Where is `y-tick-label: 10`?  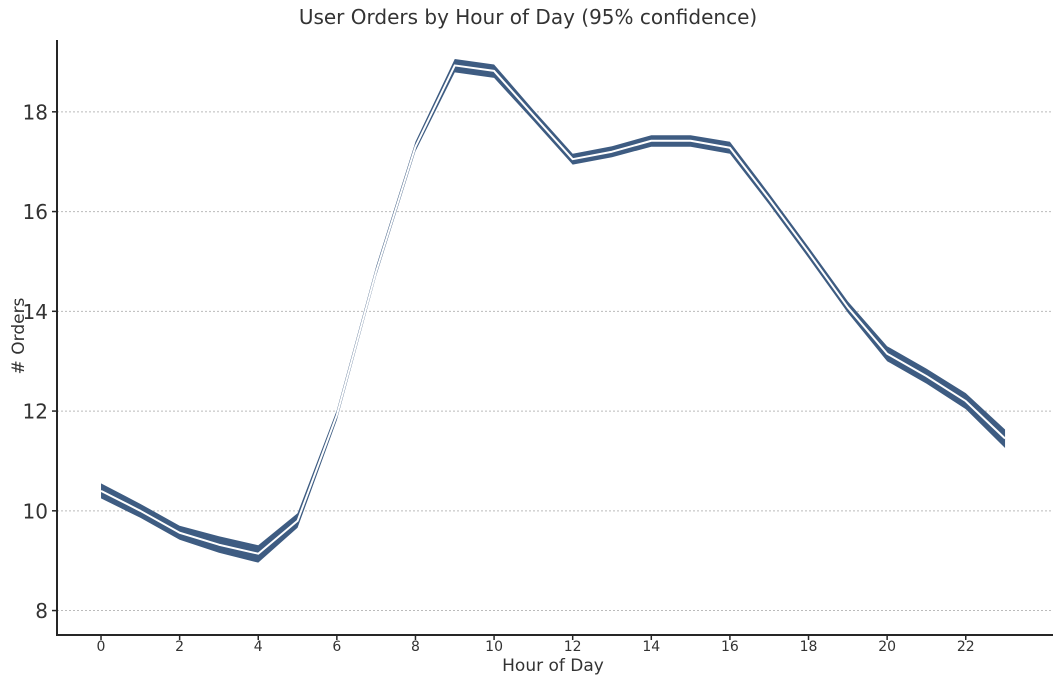
y-tick-label: 10 is located at coordinates (35, 511).